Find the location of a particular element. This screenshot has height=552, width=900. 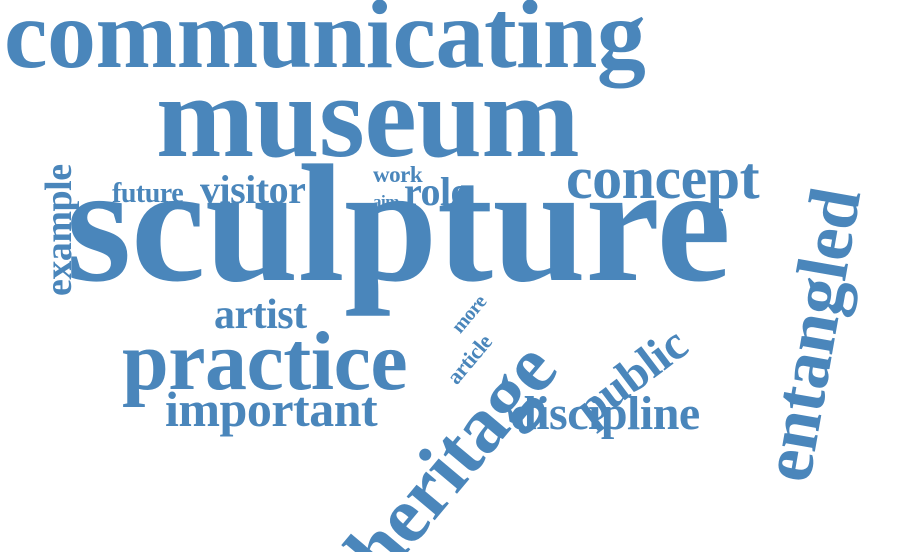

word-important: important is located at coordinates (271, 409).